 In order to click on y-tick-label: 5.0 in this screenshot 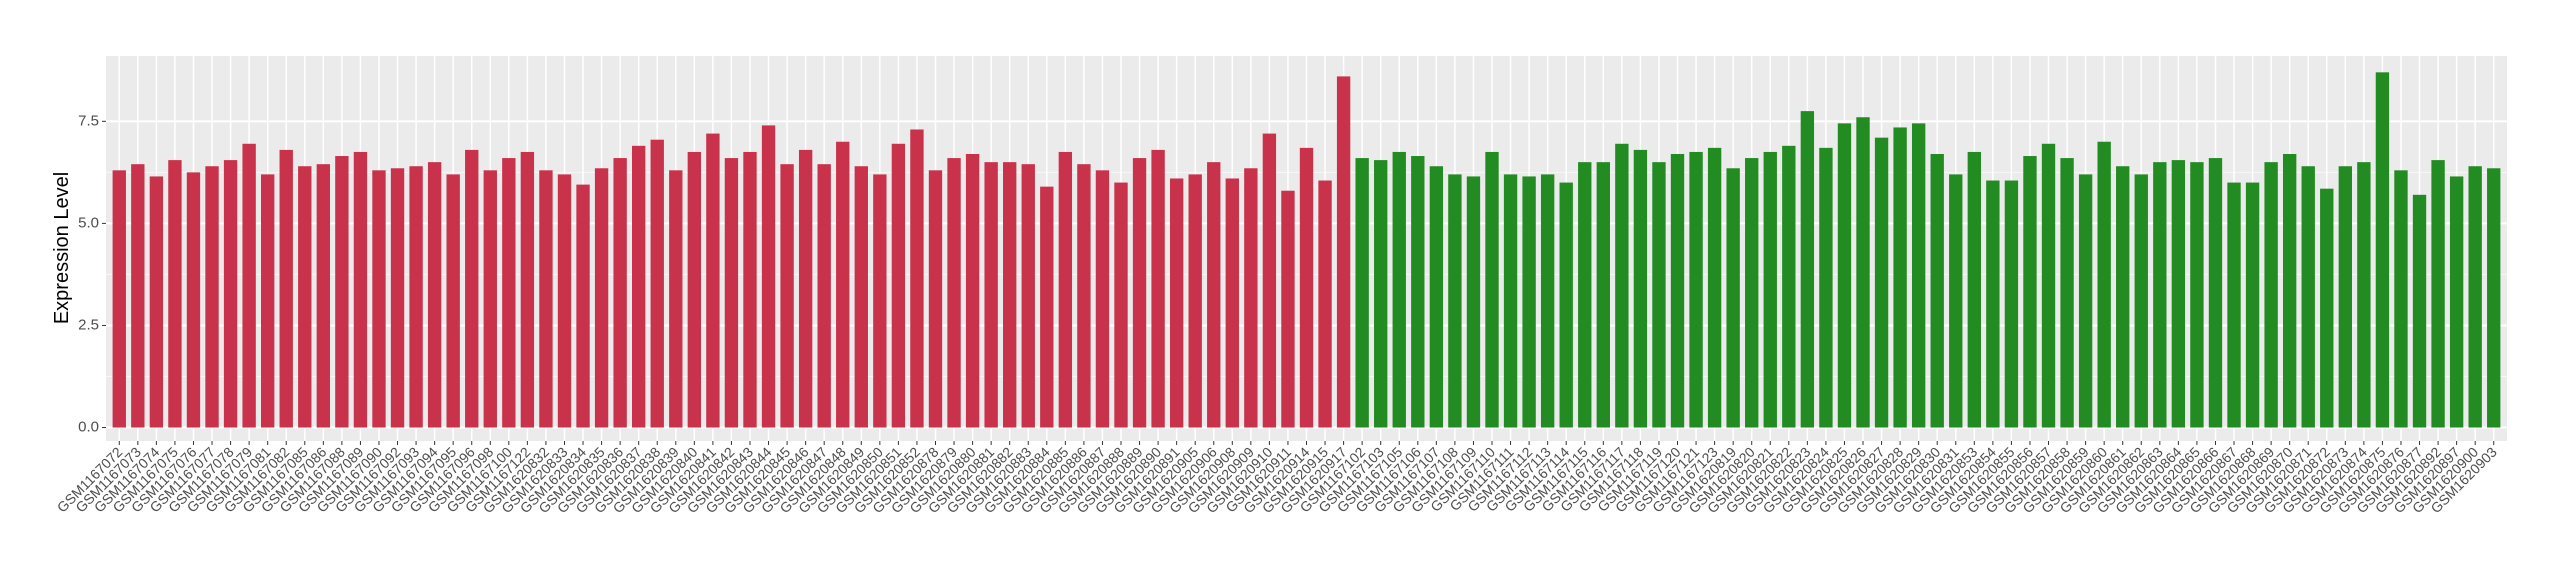, I will do `click(88, 222)`.